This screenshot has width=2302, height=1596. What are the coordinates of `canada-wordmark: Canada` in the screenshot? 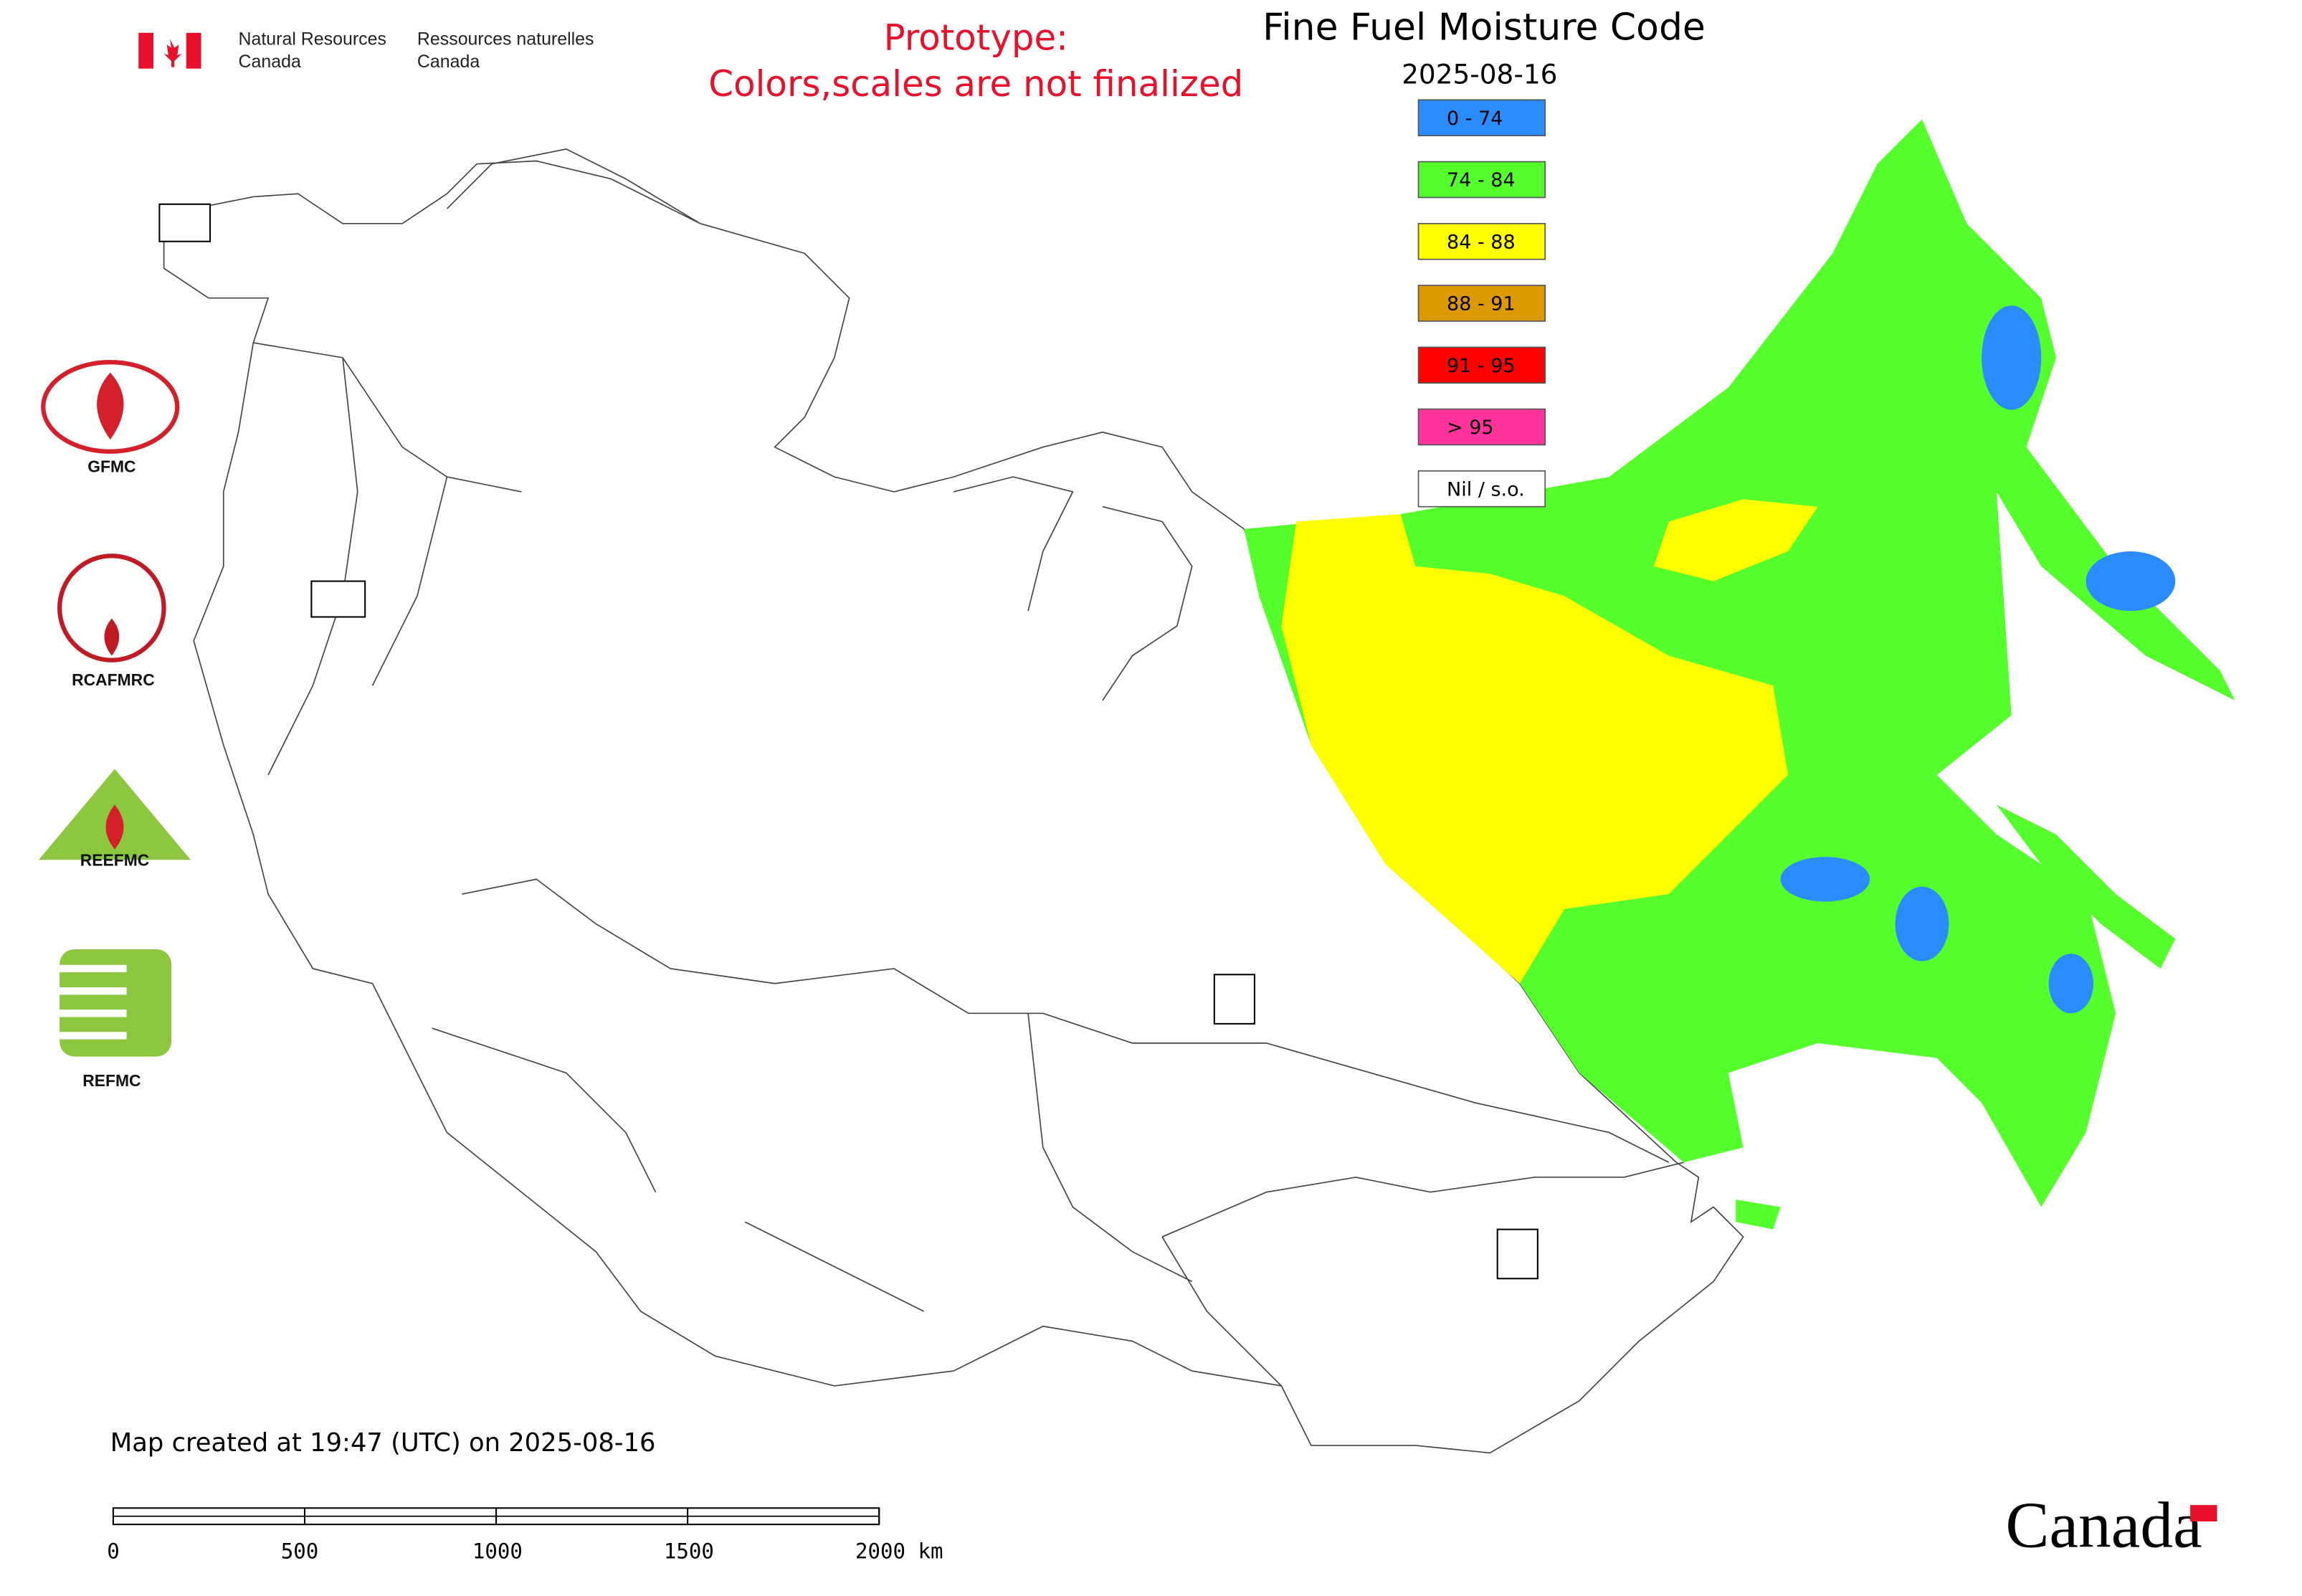 It's located at (2103, 1525).